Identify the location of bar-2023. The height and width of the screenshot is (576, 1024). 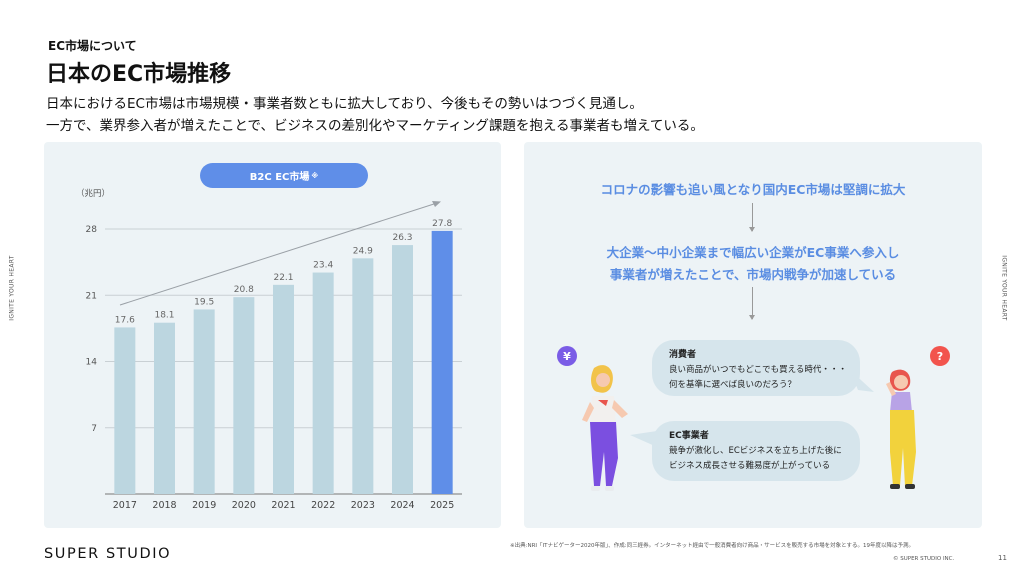
(363, 376).